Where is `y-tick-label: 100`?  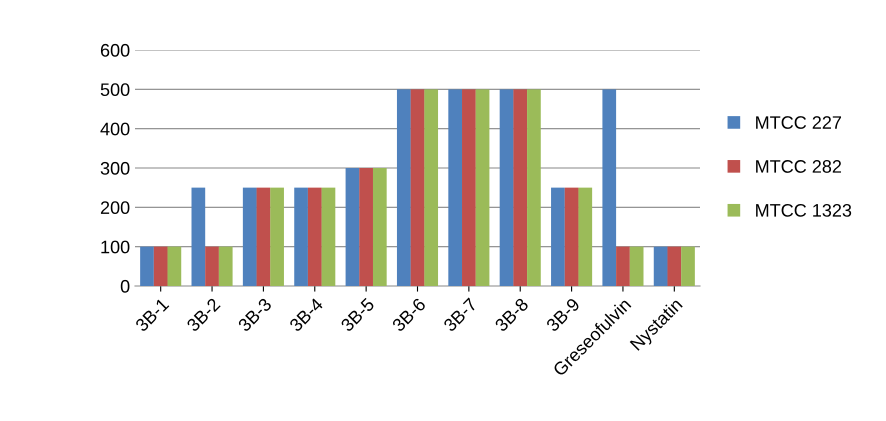 y-tick-label: 100 is located at coordinates (115, 247).